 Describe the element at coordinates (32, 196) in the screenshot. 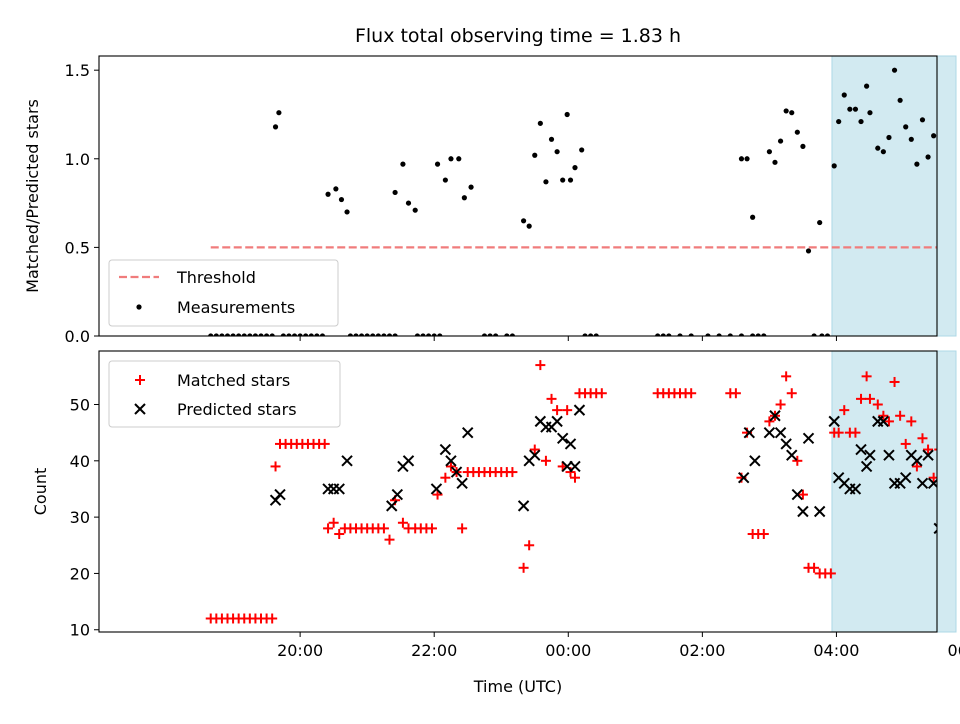

I see `y-axis-label: Matched/Predicted stars` at that location.